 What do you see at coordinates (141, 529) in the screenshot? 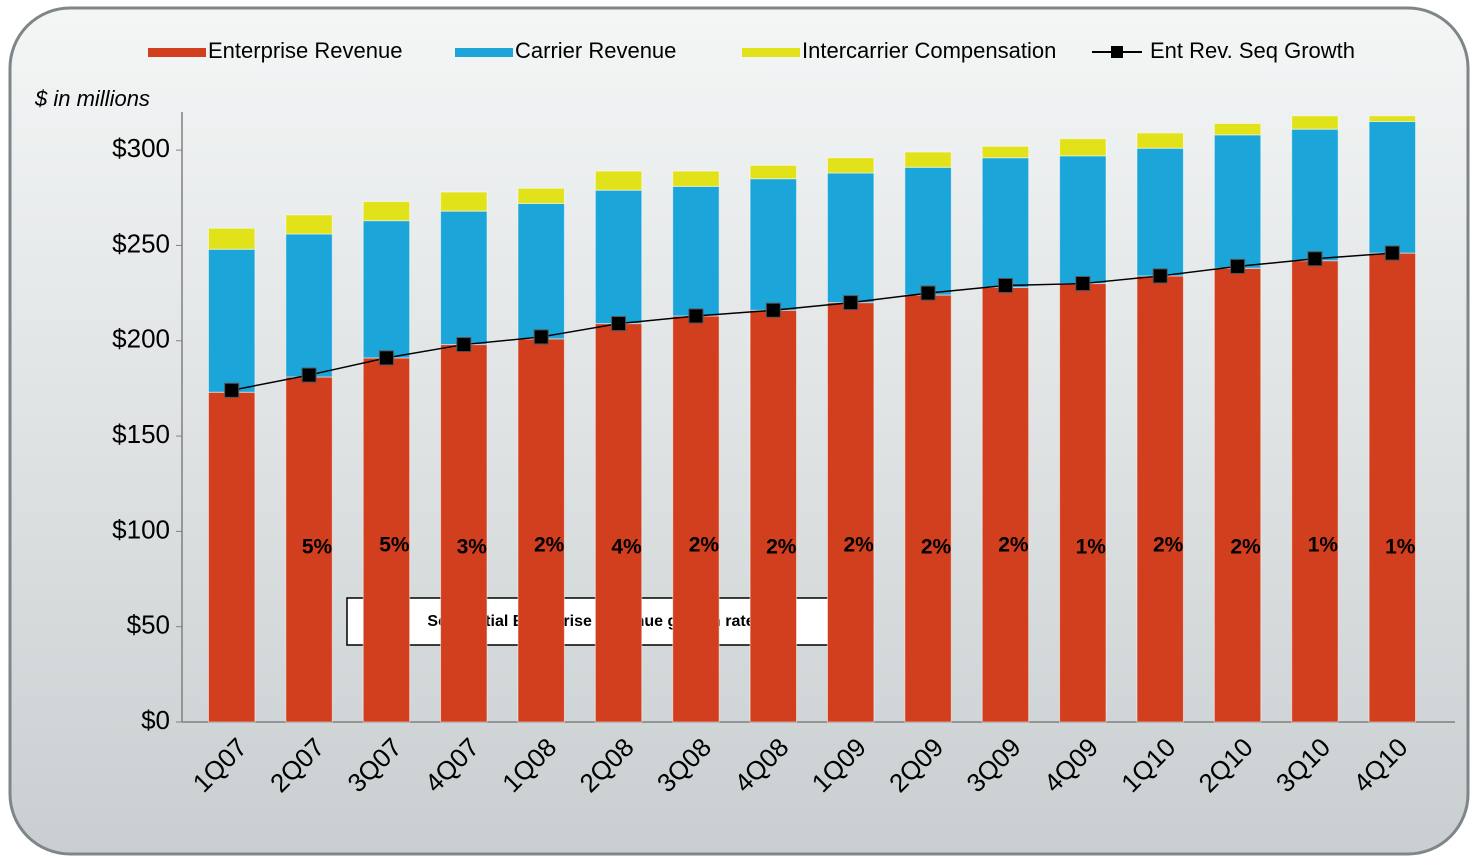
I see `y-tick-label: $100` at bounding box center [141, 529].